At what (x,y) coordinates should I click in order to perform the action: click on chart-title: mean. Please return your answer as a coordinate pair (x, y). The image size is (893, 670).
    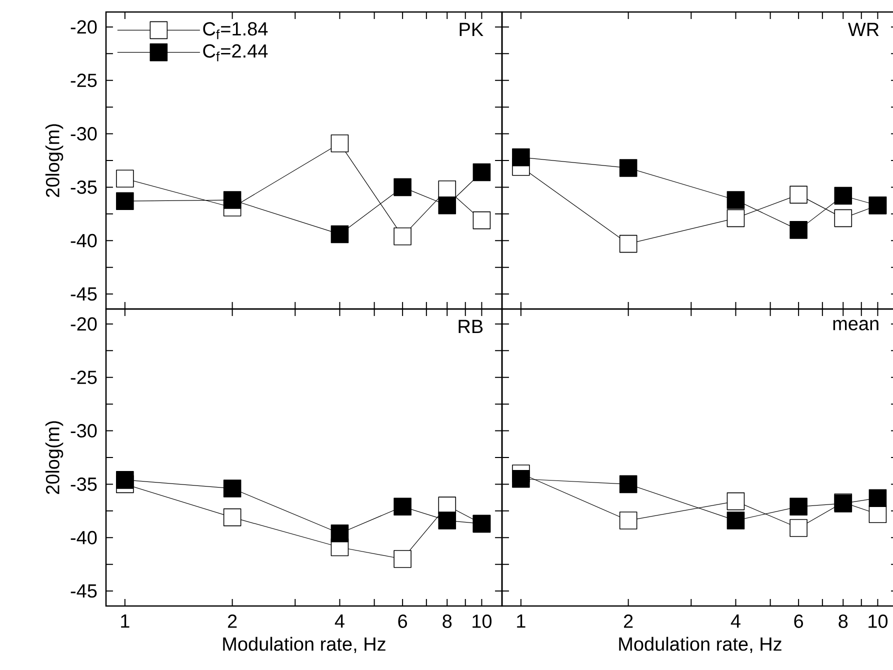
    Looking at the image, I should click on (855, 325).